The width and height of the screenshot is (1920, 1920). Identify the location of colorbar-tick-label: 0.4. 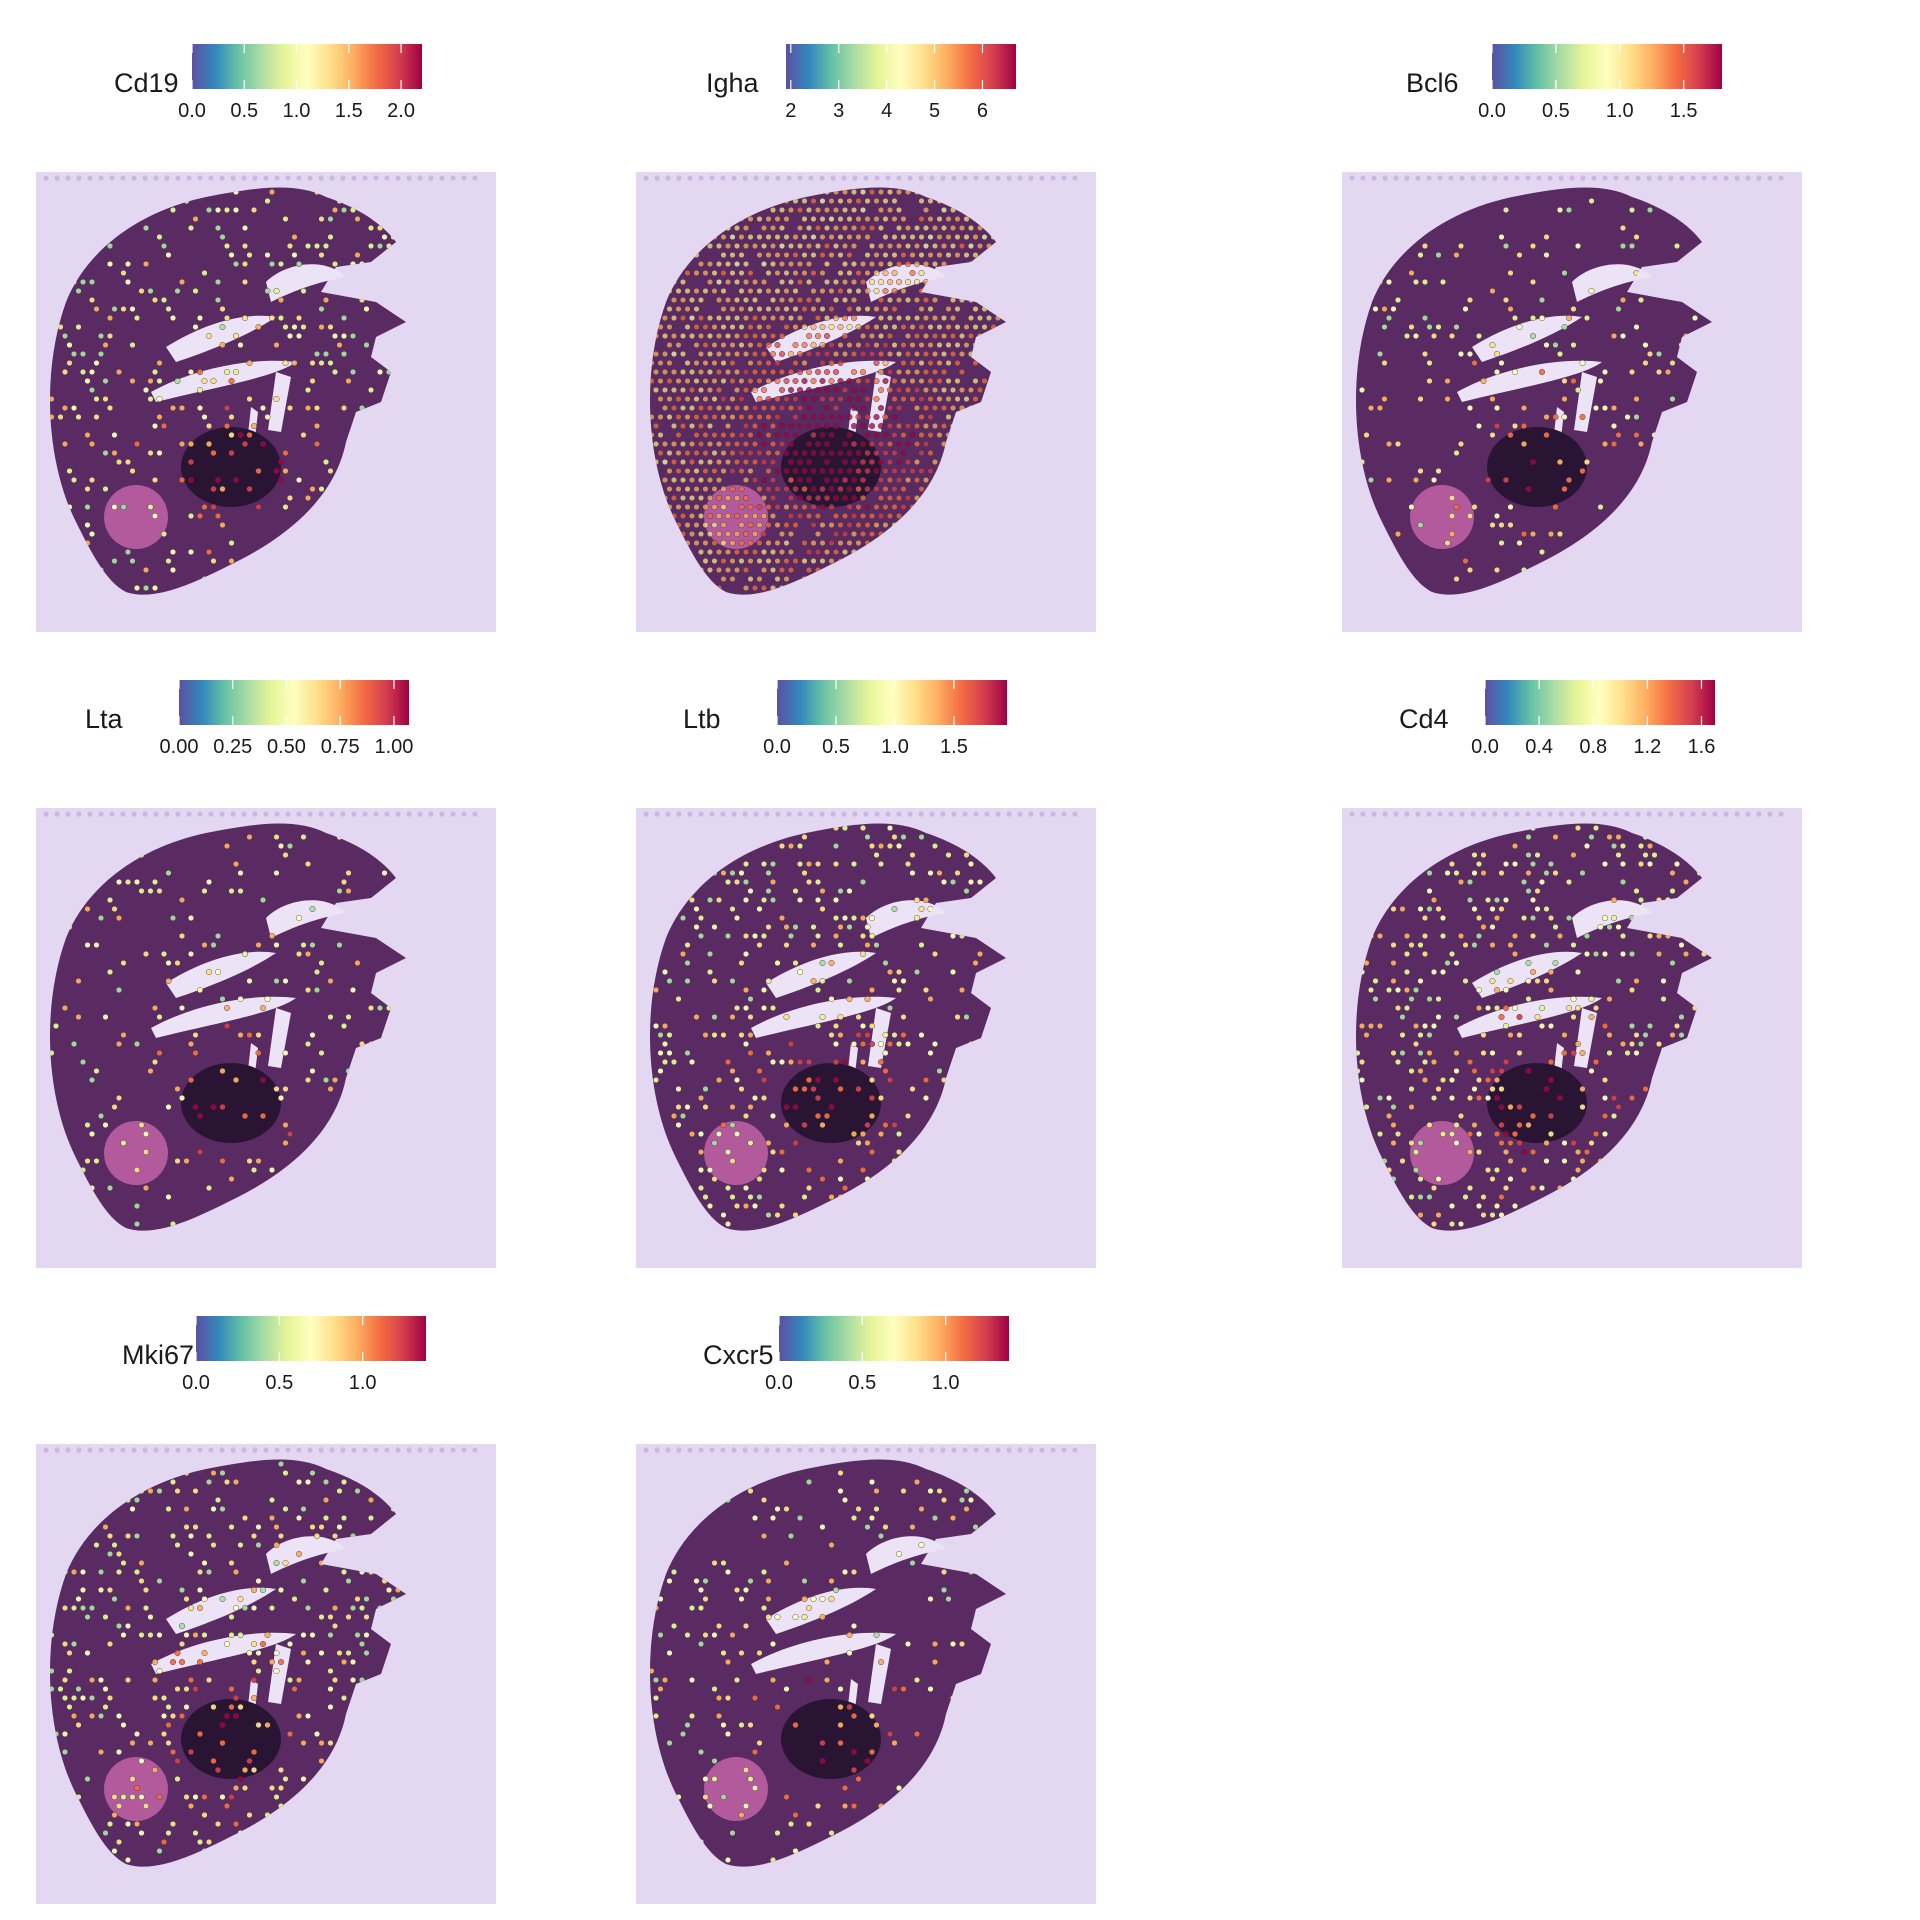
(1539, 747).